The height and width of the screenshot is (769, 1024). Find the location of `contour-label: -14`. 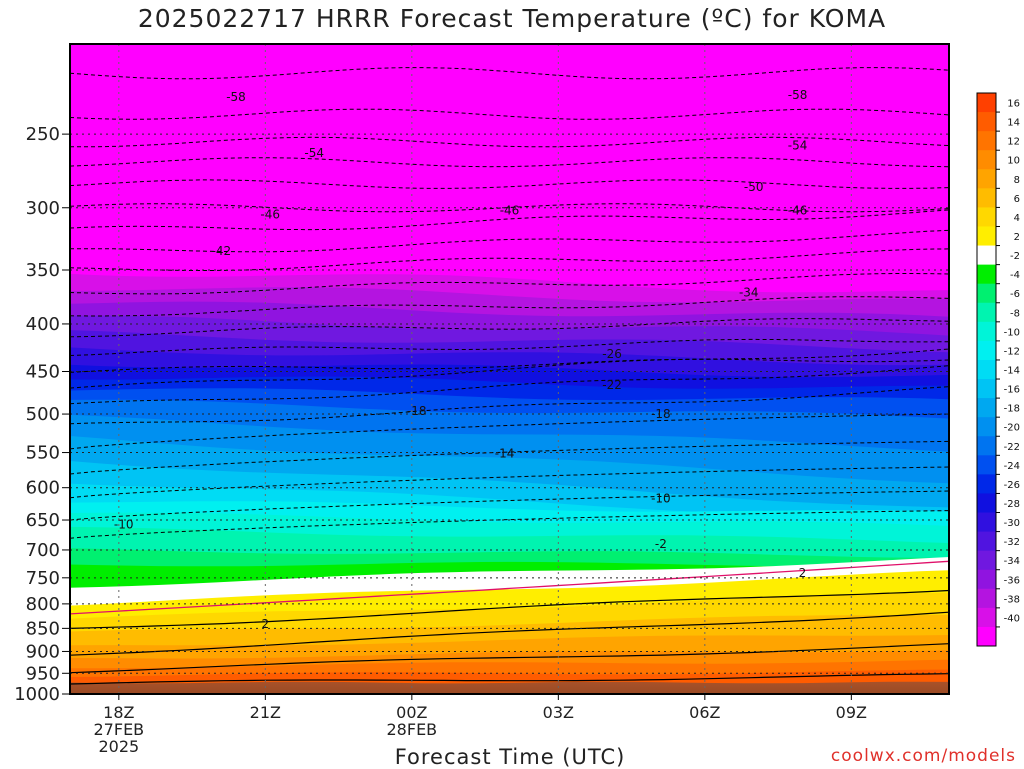

contour-label: -14 is located at coordinates (505, 453).